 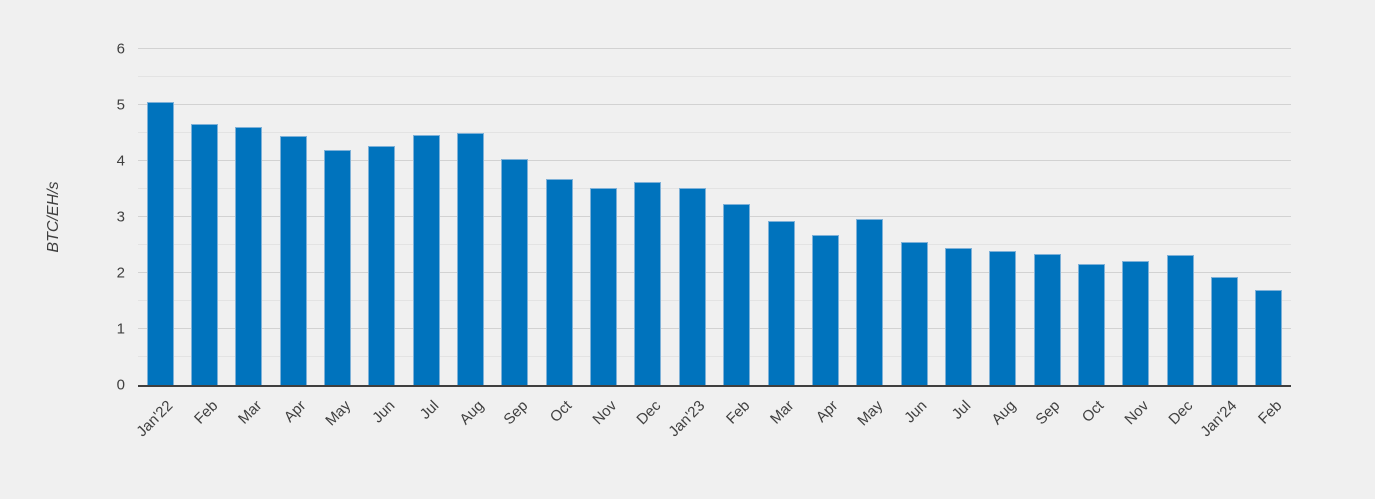 What do you see at coordinates (1219, 419) in the screenshot?
I see `x-tick-label: Jan'24` at bounding box center [1219, 419].